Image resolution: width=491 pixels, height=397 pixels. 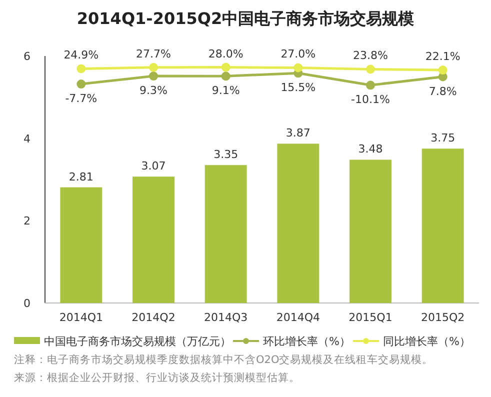 I want to click on y-tick-label: 2, so click(x=27, y=221).